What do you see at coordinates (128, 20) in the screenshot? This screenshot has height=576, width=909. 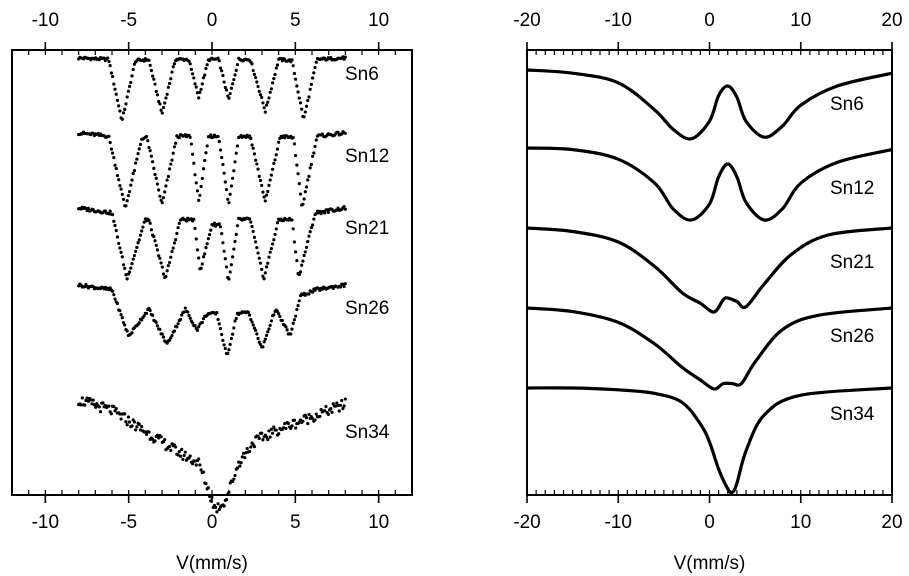 I see `top-tick-label: -5` at bounding box center [128, 20].